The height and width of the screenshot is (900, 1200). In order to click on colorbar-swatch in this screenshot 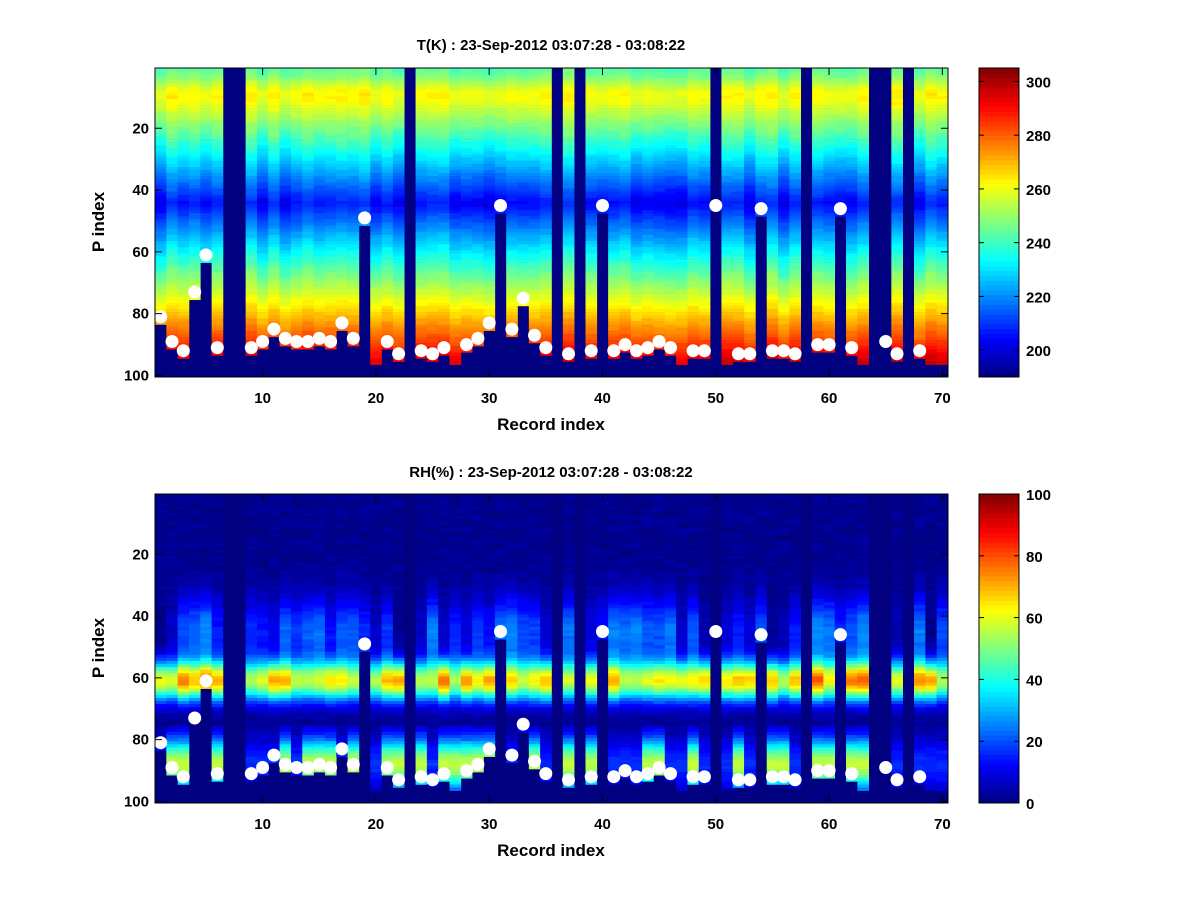, I will do `click(999, 186)`.